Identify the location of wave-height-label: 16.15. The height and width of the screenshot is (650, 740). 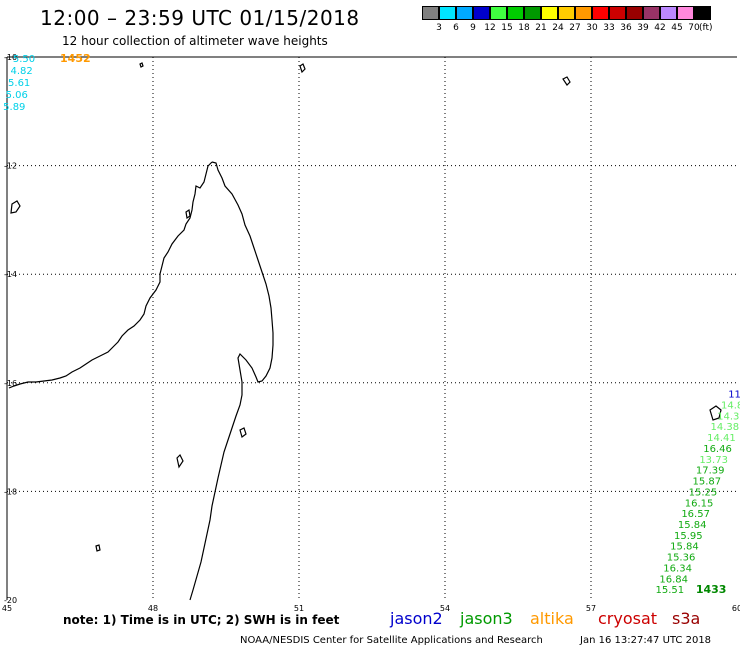
(699, 503).